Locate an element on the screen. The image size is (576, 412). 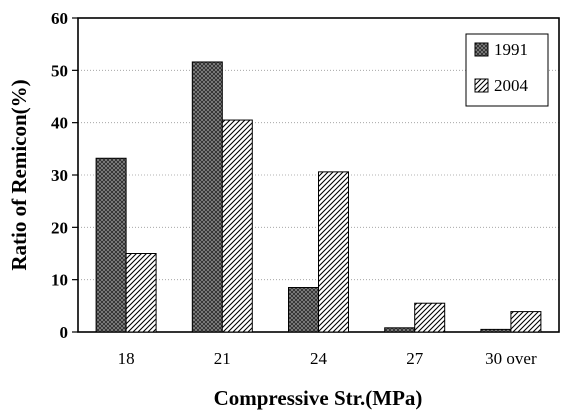
legend-label-2004: 2004 is located at coordinates (511, 85).